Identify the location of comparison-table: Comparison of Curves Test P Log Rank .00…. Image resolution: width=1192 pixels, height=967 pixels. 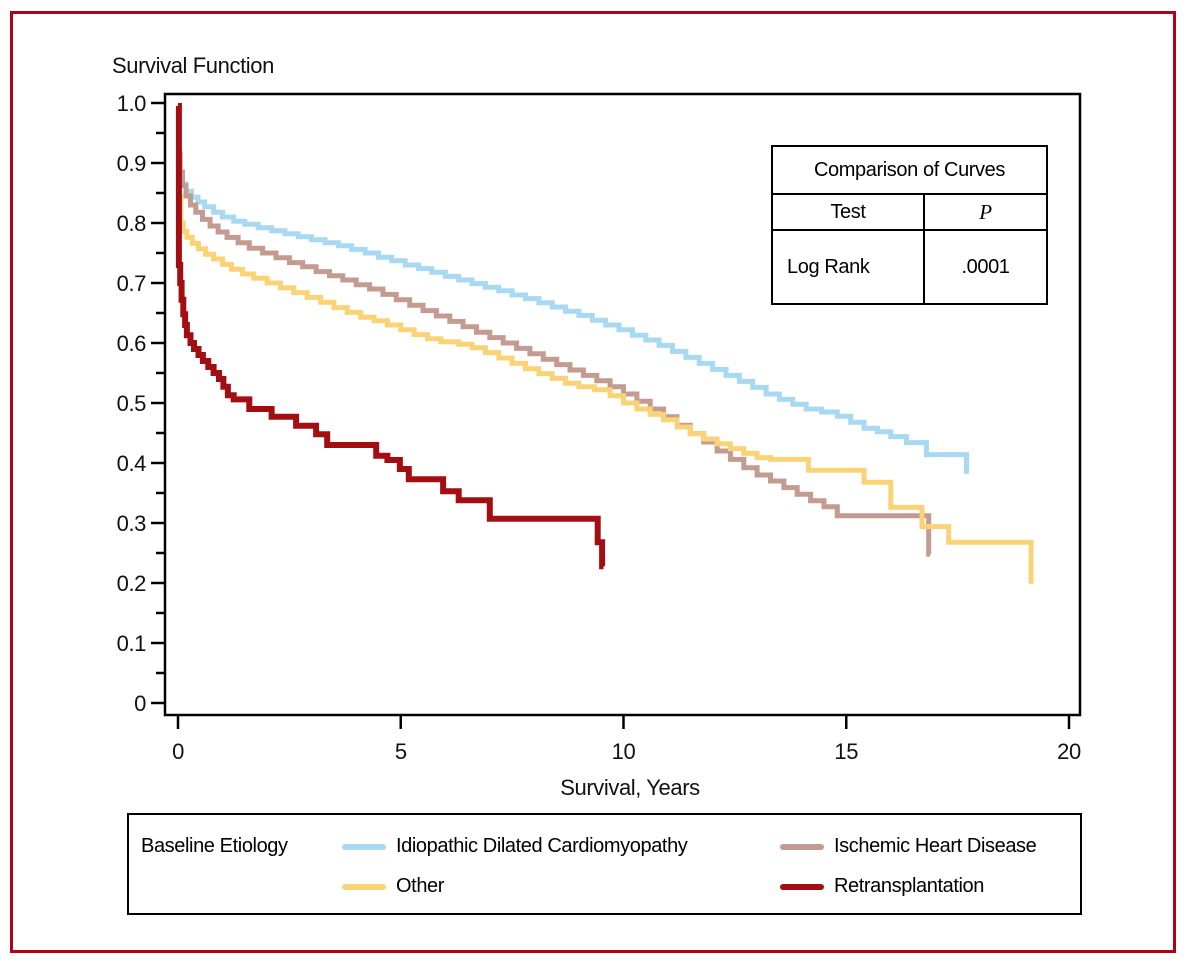
(909, 225).